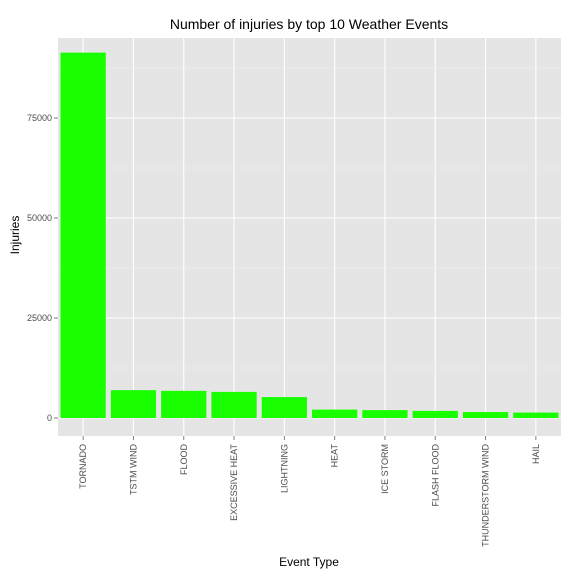 The image size is (576, 576). I want to click on x-tick-label: EXCESSIVE HEAT, so click(234, 482).